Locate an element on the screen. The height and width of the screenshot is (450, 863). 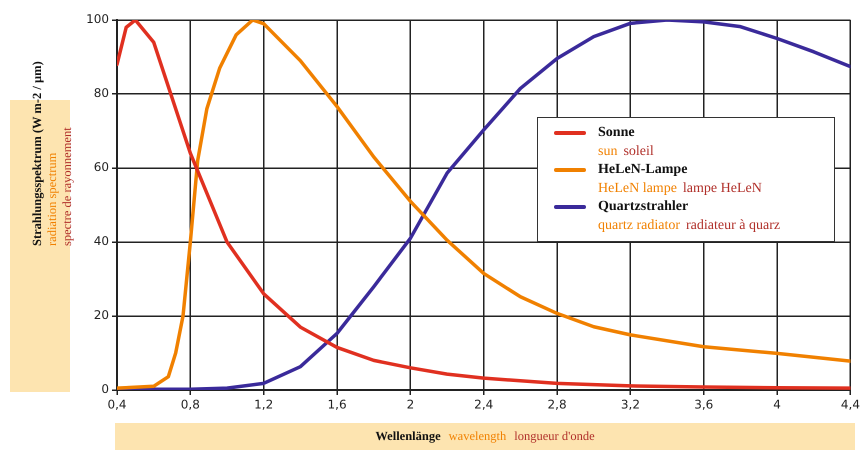
y-tick-label: 40 is located at coordinates (101, 241).